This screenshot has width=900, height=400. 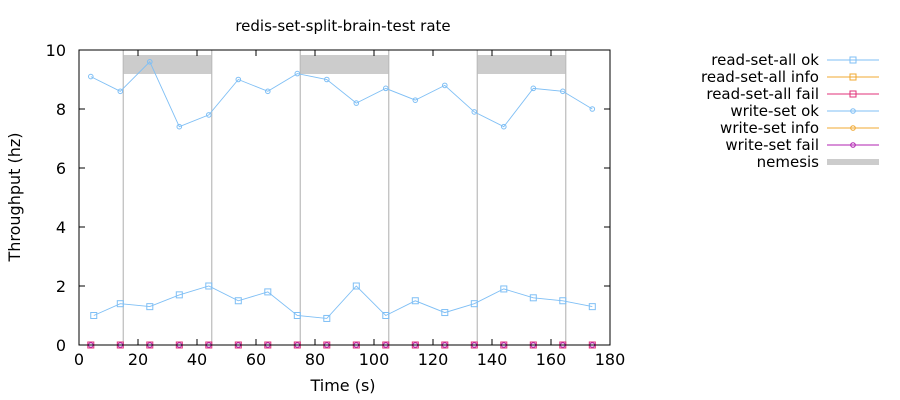 I want to click on y-tick-label: 8, so click(x=61, y=109).